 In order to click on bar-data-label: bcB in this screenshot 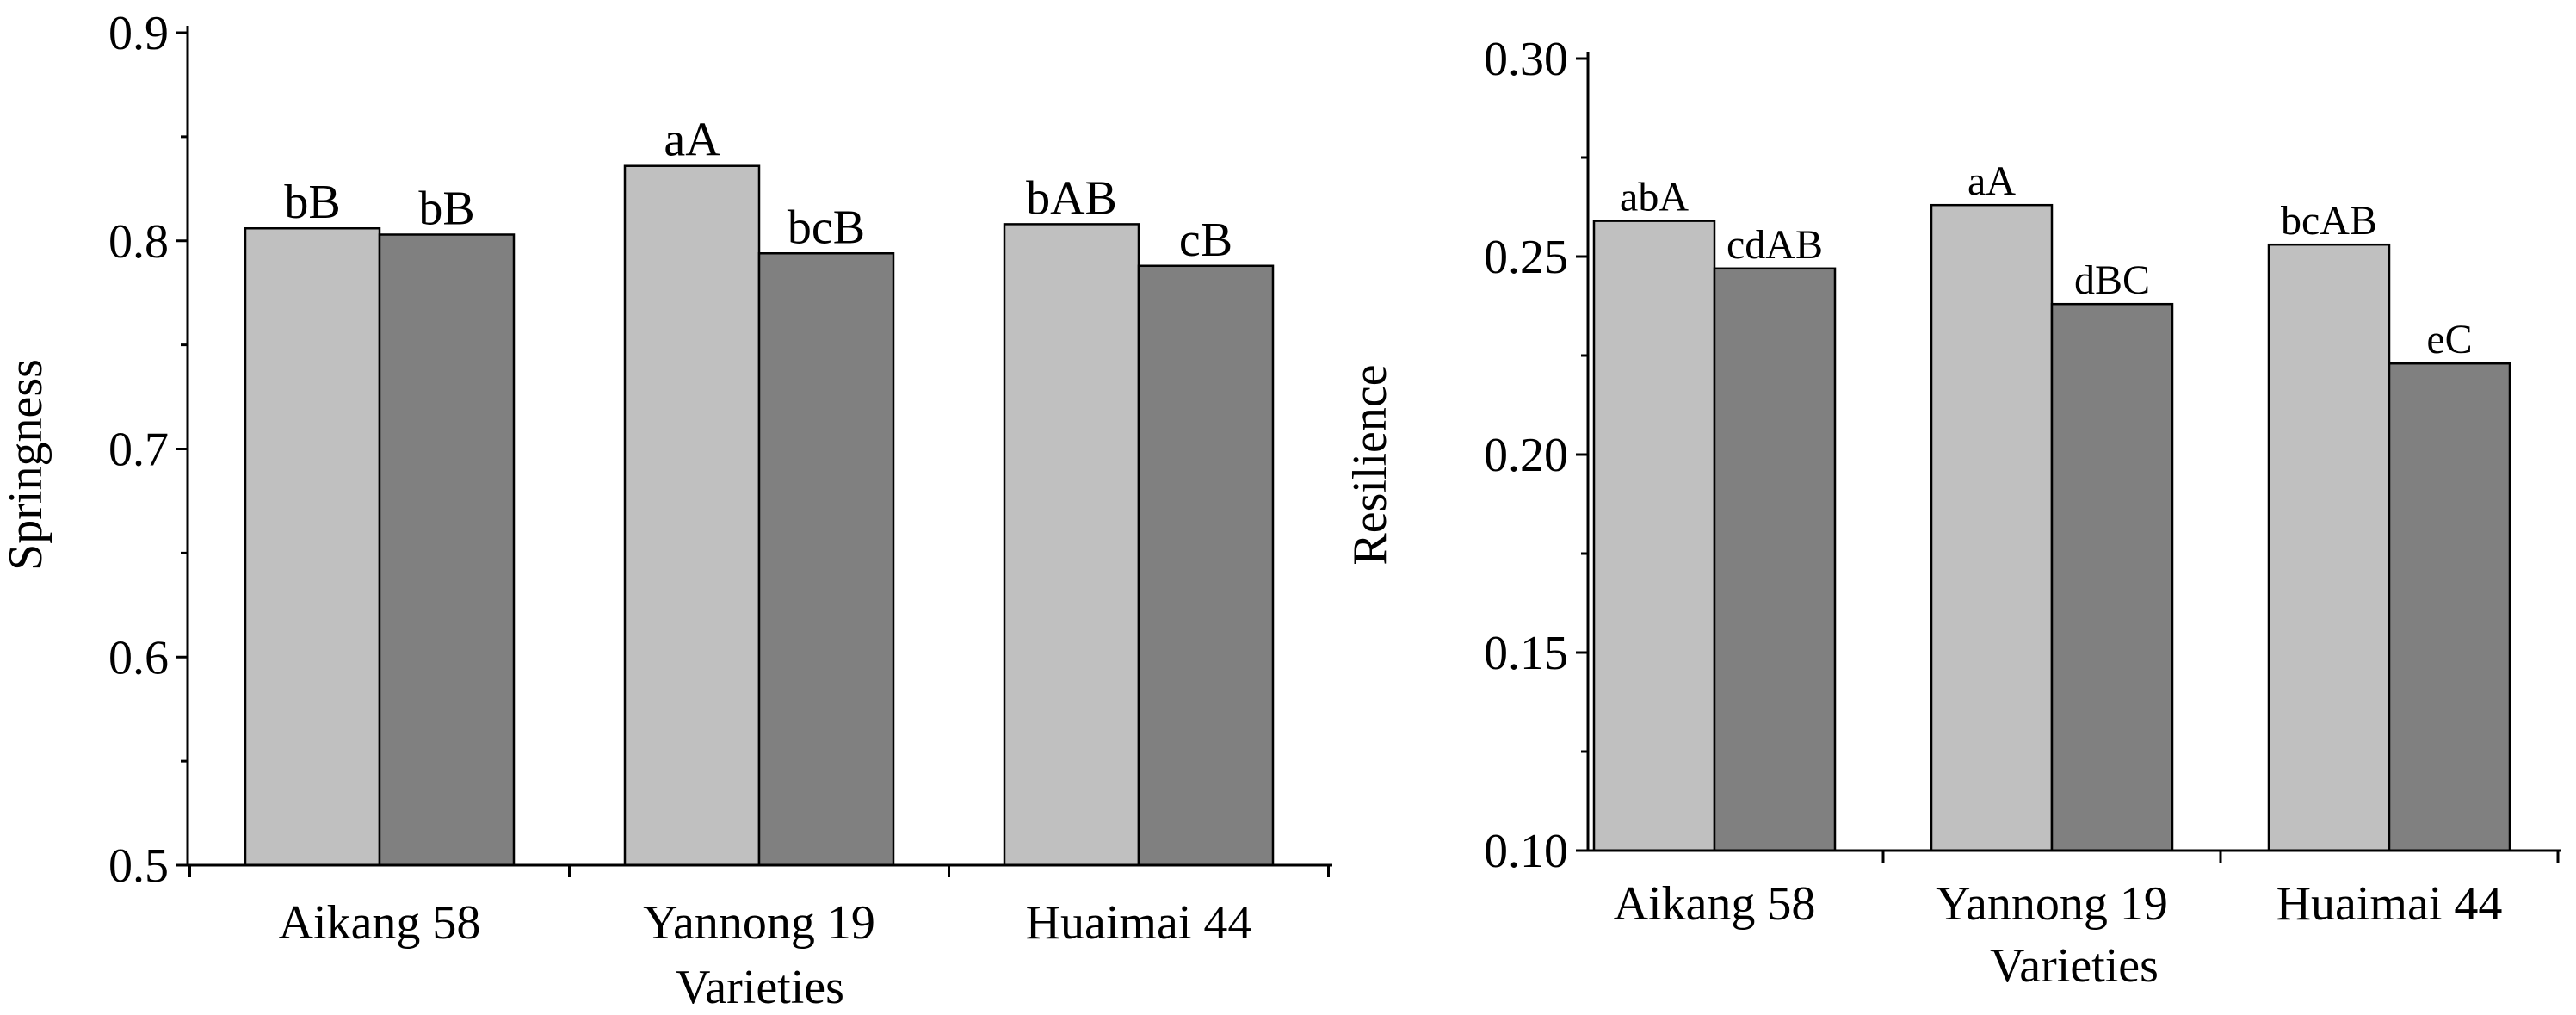, I will do `click(826, 227)`.